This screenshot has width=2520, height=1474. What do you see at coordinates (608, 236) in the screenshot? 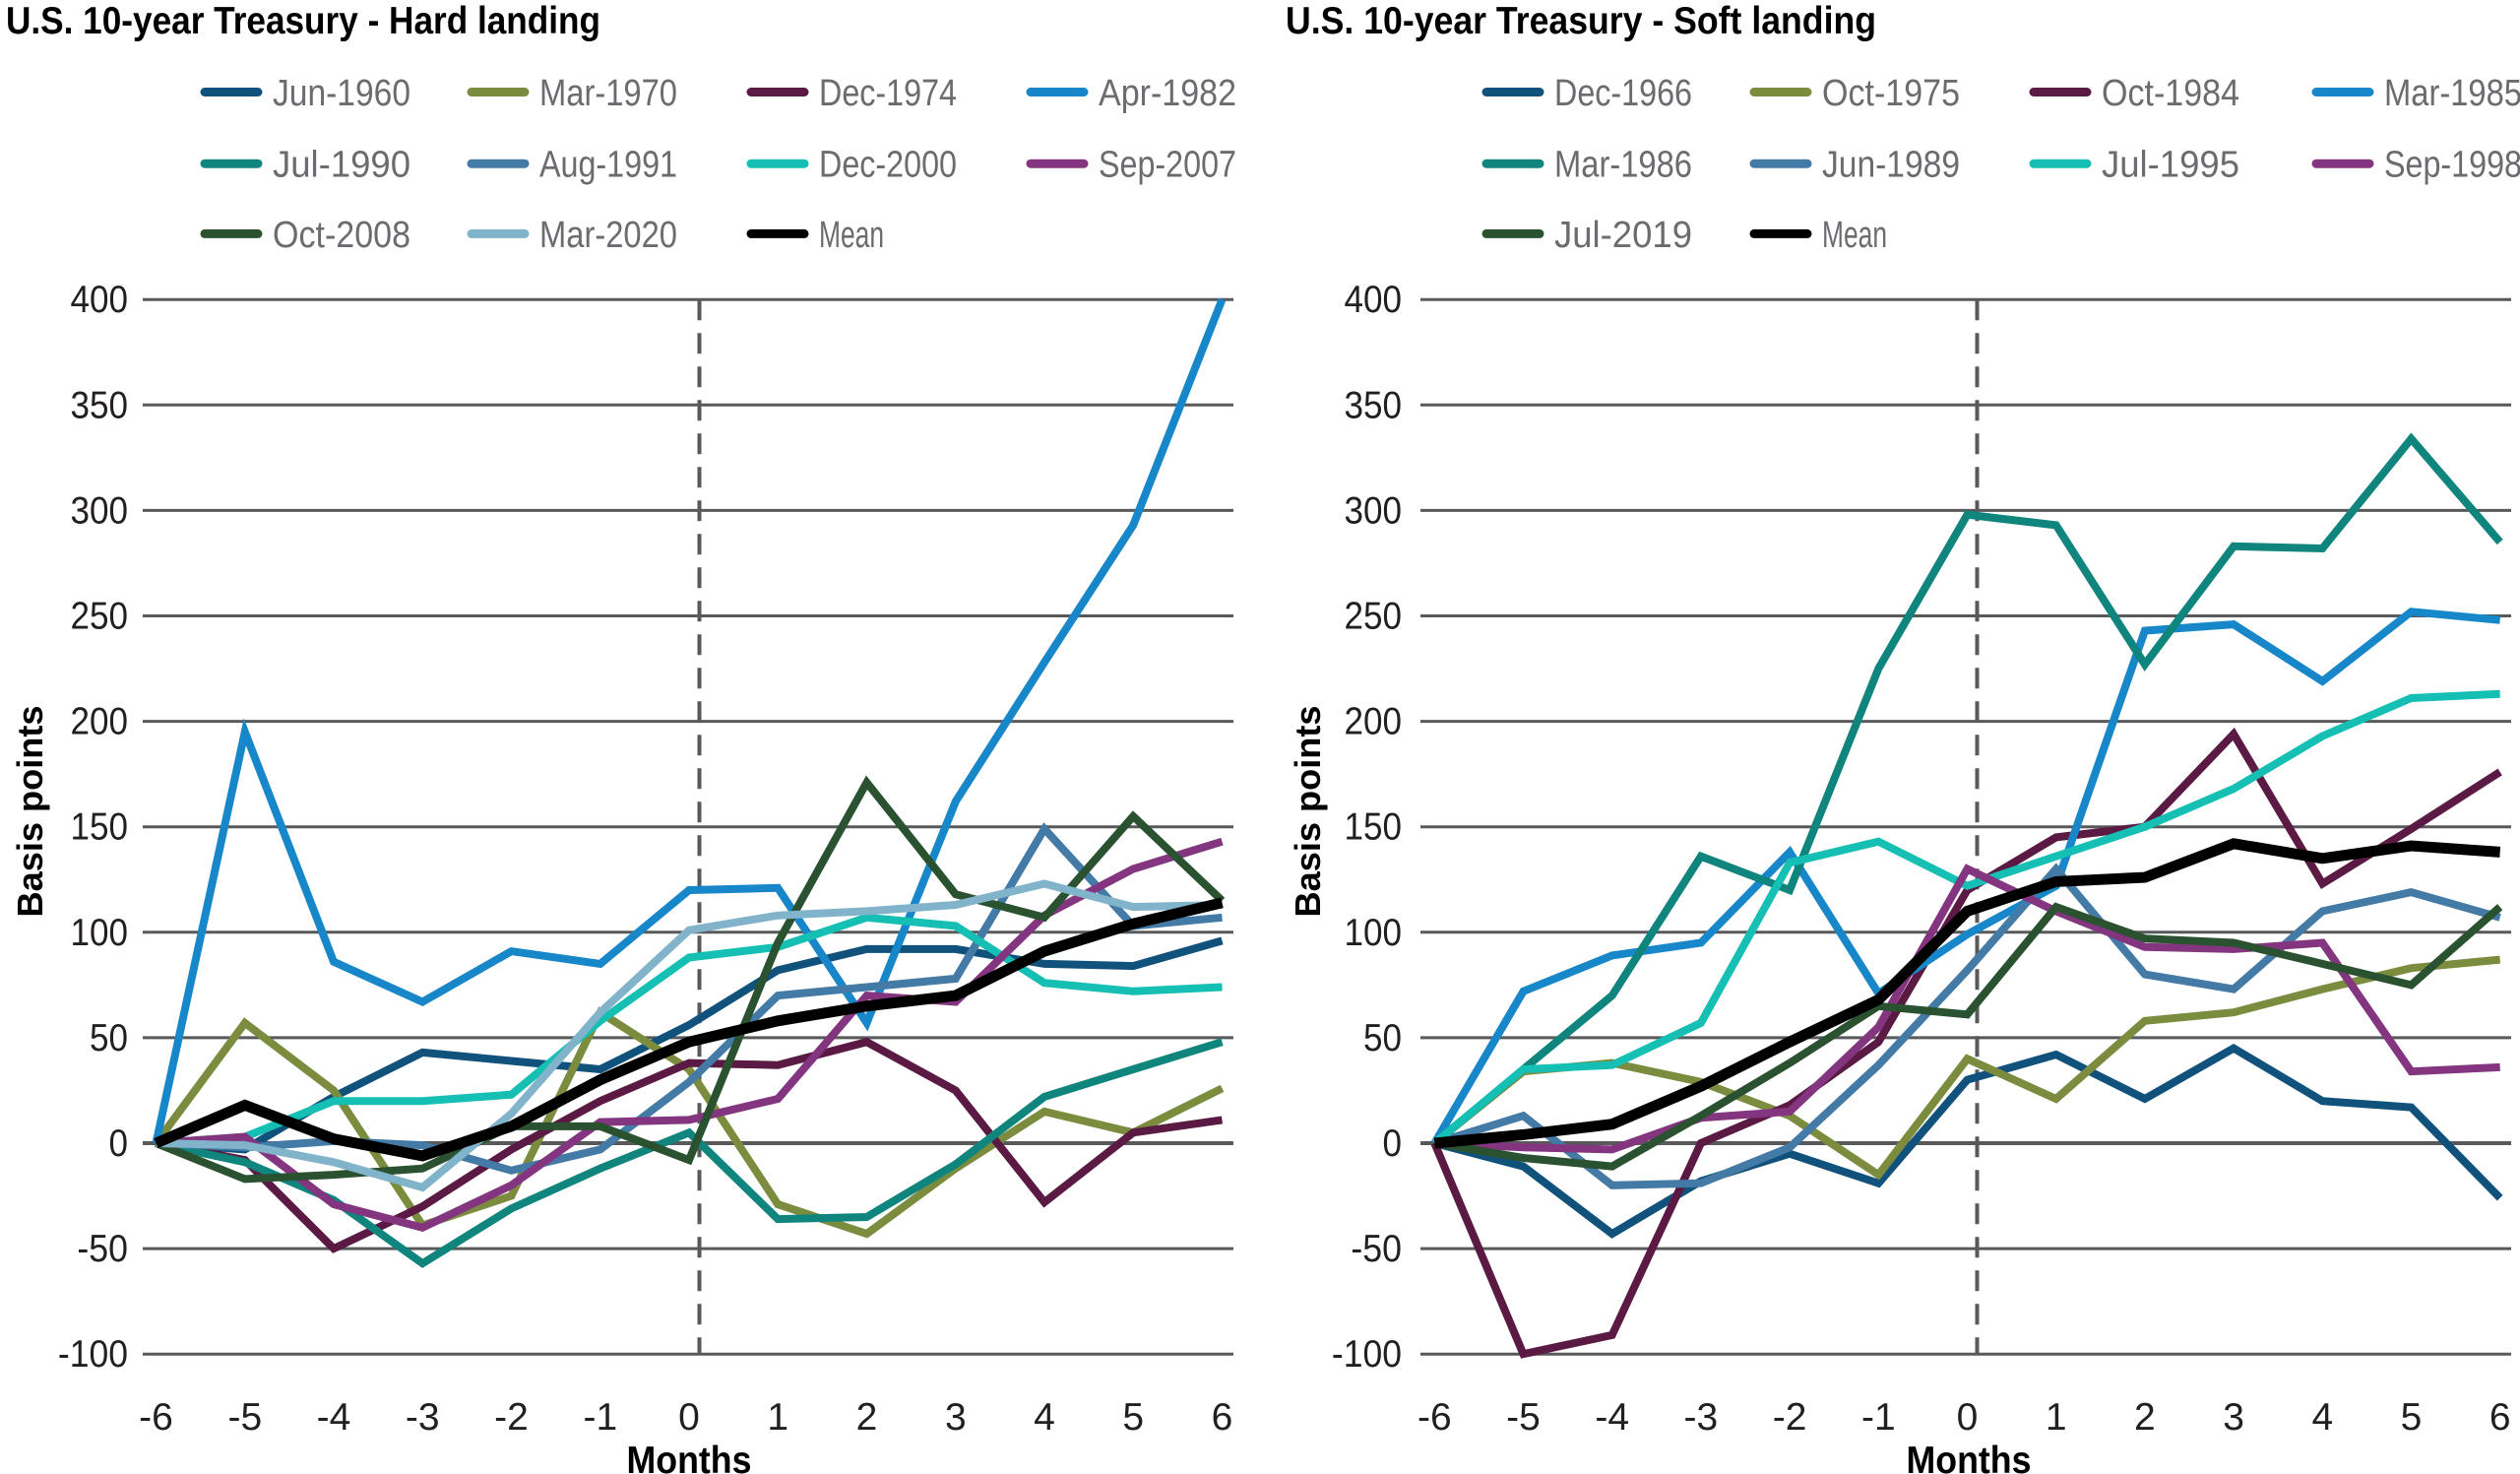
I see `svg-text: Mar-2020` at bounding box center [608, 236].